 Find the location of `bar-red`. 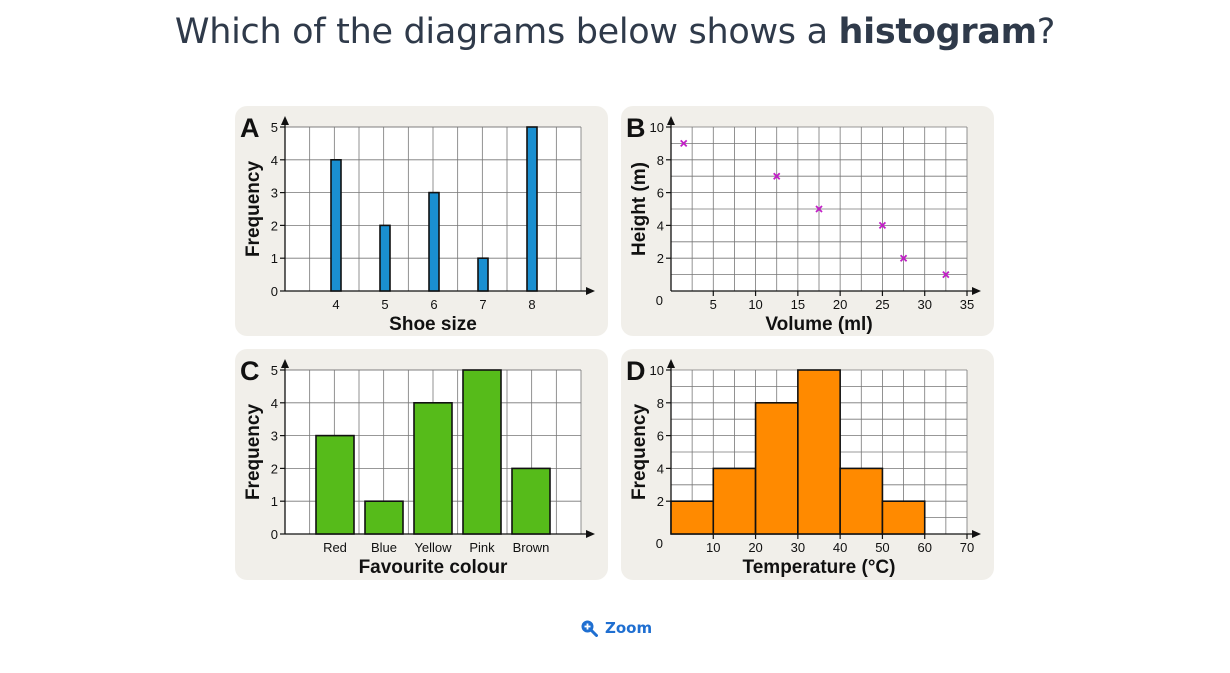

bar-red is located at coordinates (335, 484).